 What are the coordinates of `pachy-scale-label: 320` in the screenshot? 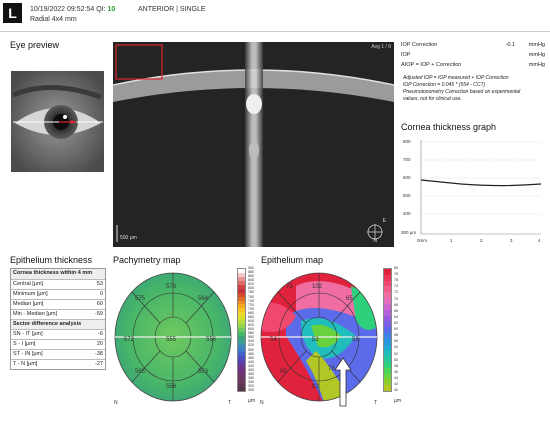 It's located at (251, 386).